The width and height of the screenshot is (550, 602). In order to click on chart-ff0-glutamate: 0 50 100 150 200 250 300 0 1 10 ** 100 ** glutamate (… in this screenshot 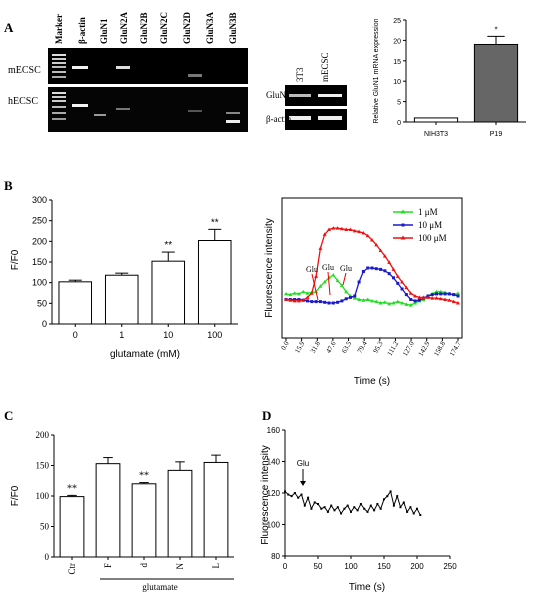, I will do `click(124, 277)`.